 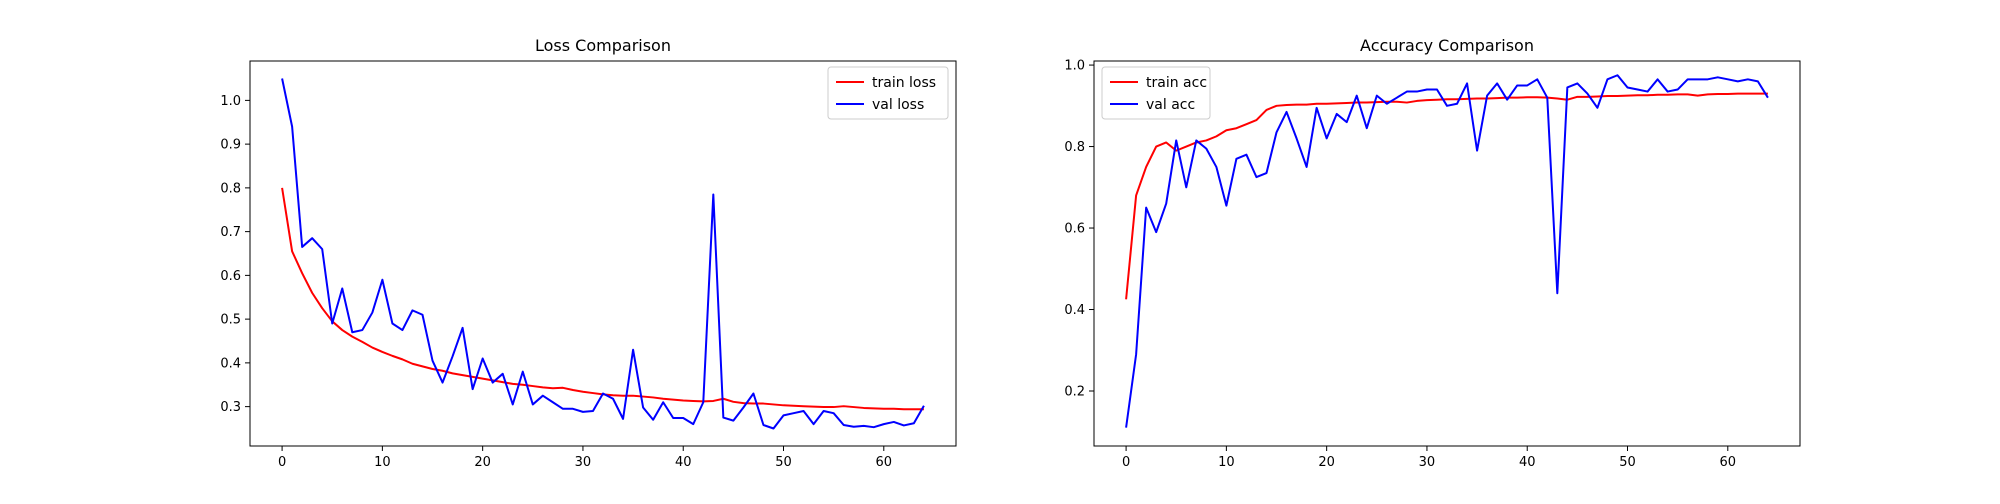 What do you see at coordinates (230, 145) in the screenshot?
I see `y-tick-label: 0.9` at bounding box center [230, 145].